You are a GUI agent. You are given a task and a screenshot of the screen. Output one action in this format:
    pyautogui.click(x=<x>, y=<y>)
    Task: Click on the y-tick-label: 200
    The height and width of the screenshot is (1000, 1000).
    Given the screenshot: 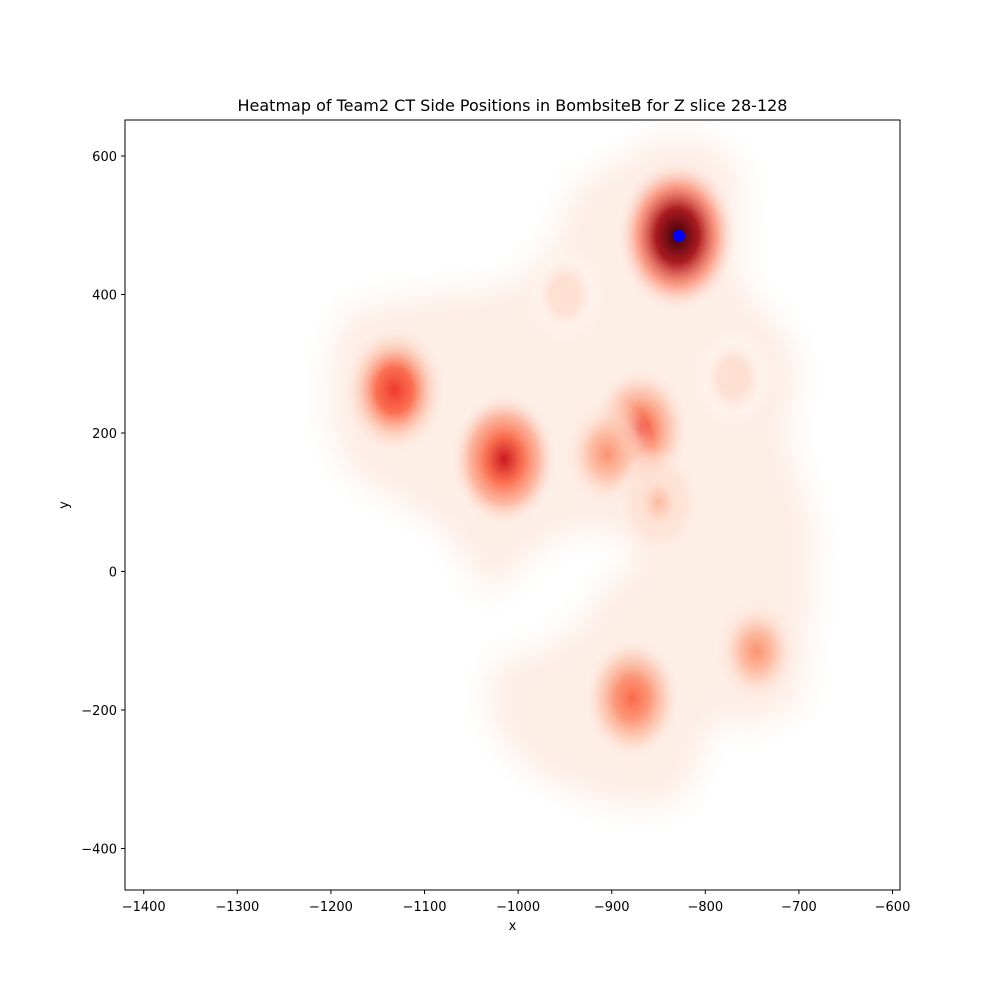 What is the action you would take?
    pyautogui.click(x=104, y=434)
    